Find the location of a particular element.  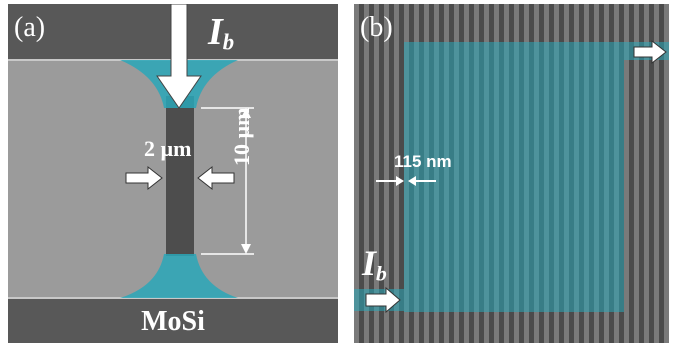

current-arrow-icon is located at coordinates (179, 56).